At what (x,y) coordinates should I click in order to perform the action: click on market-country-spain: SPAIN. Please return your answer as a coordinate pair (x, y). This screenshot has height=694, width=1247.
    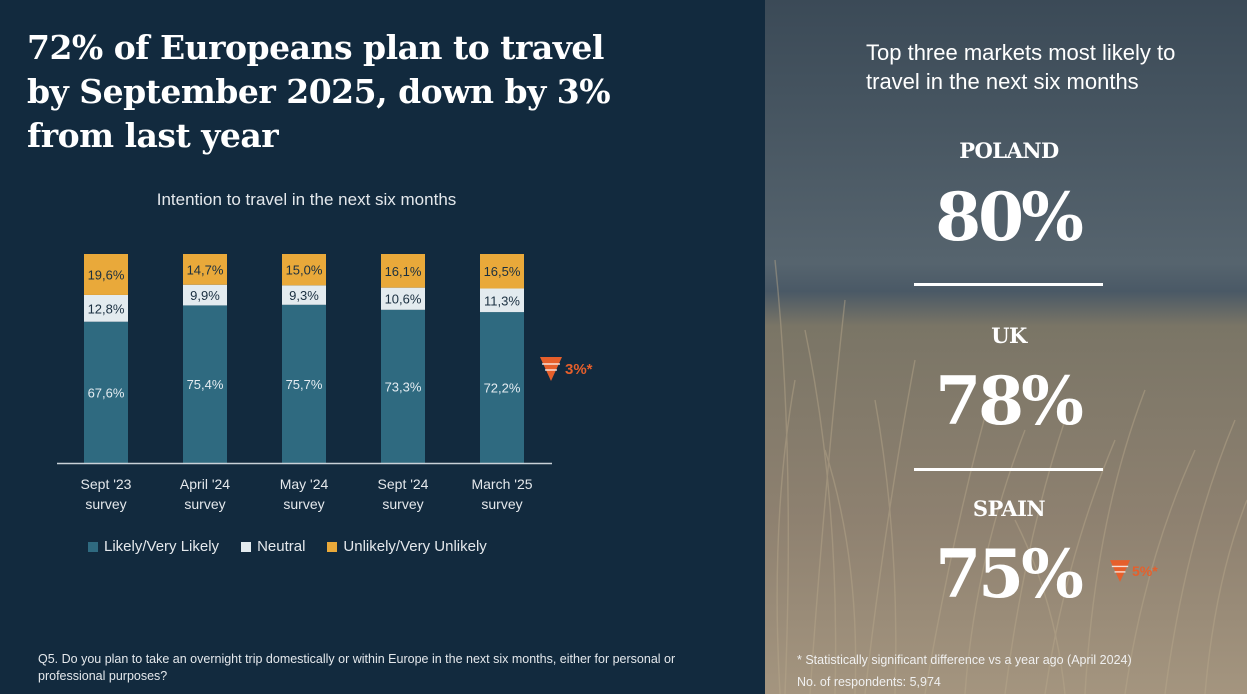
    Looking at the image, I should click on (1009, 508).